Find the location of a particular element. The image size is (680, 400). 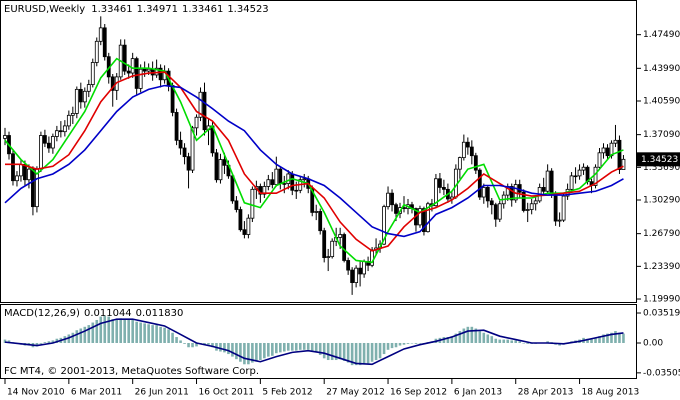

macd-main: 0.011044 is located at coordinates (108, 313).